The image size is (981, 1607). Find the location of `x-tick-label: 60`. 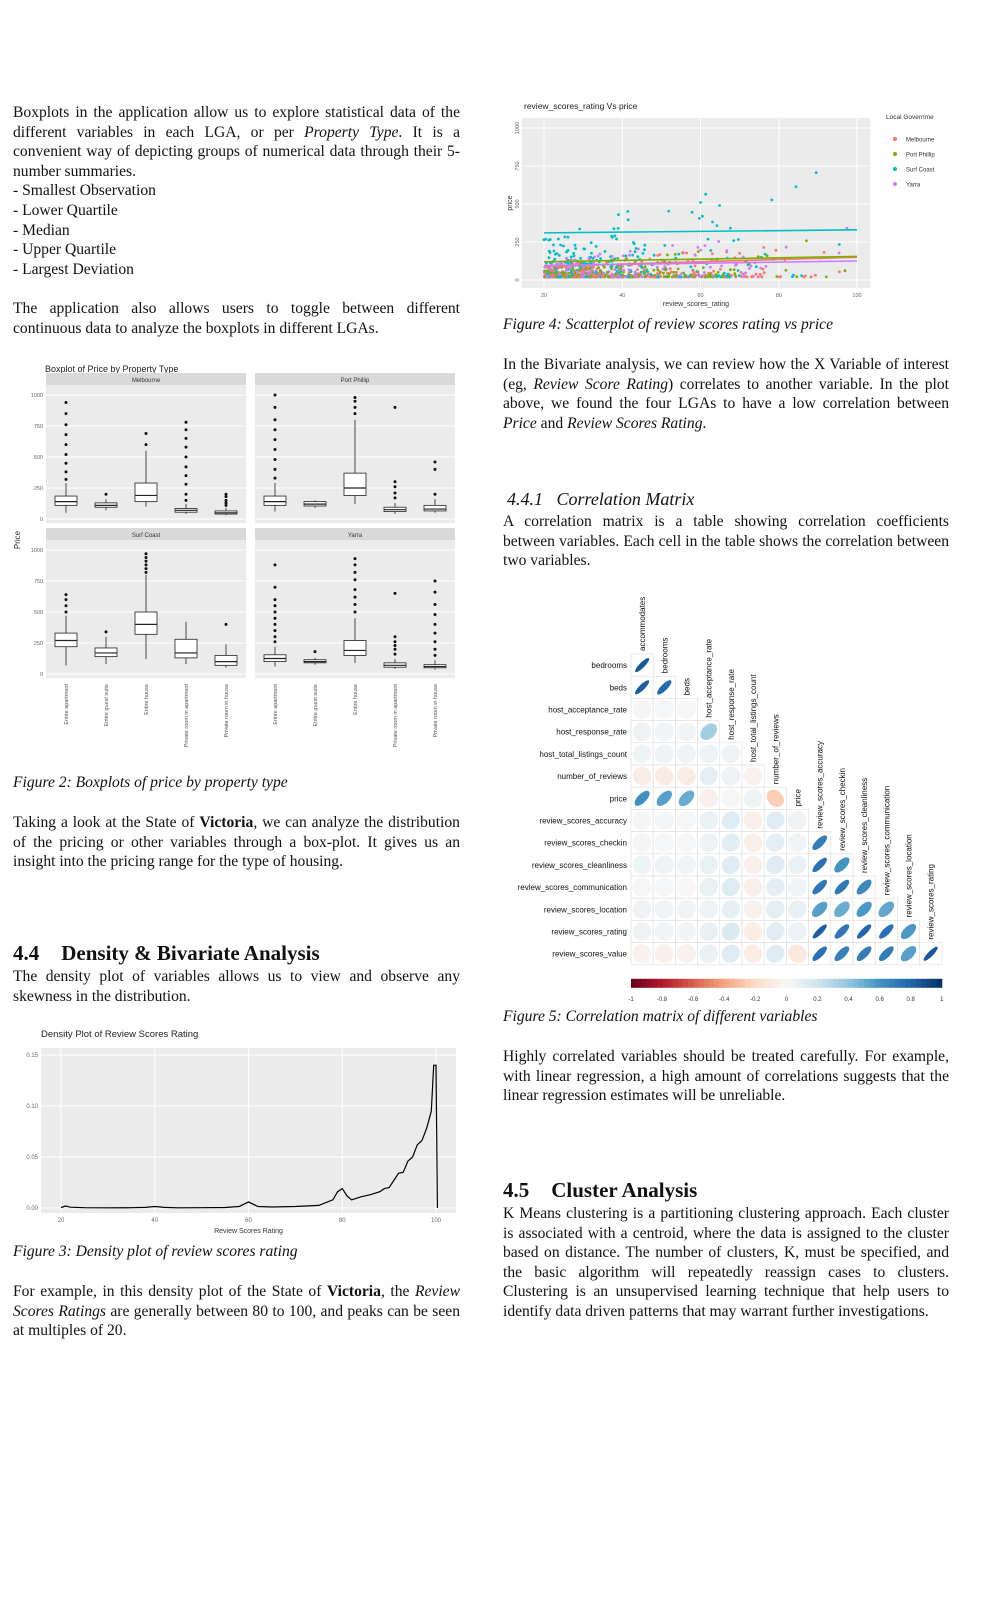

x-tick-label: 60 is located at coordinates (700, 296).